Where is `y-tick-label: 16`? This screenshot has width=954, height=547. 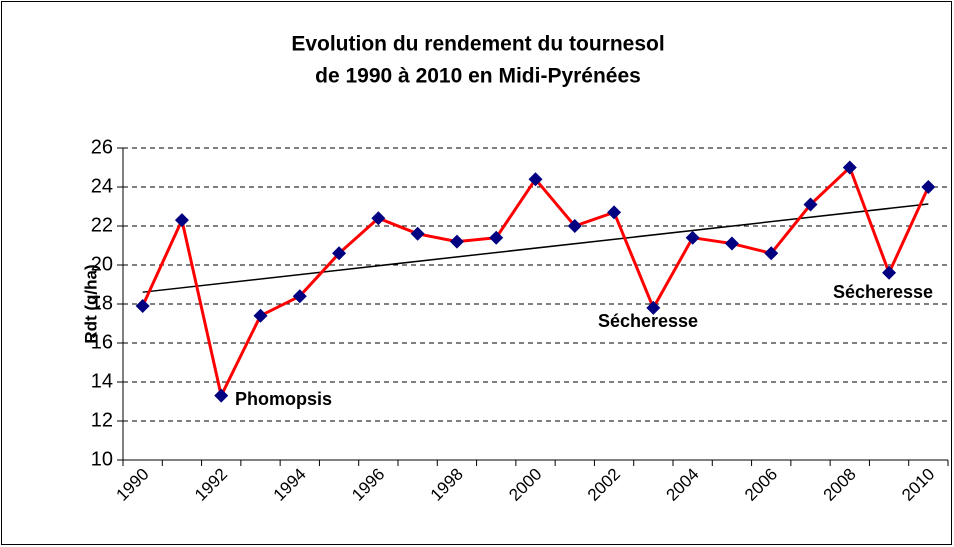
y-tick-label: 16 is located at coordinates (102, 342).